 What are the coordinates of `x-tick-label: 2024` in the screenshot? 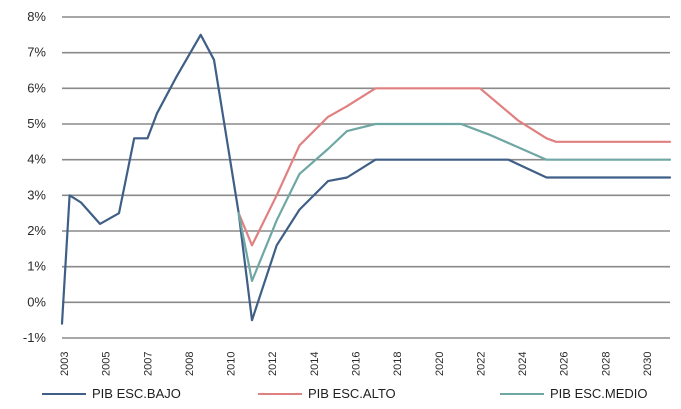 It's located at (523, 364).